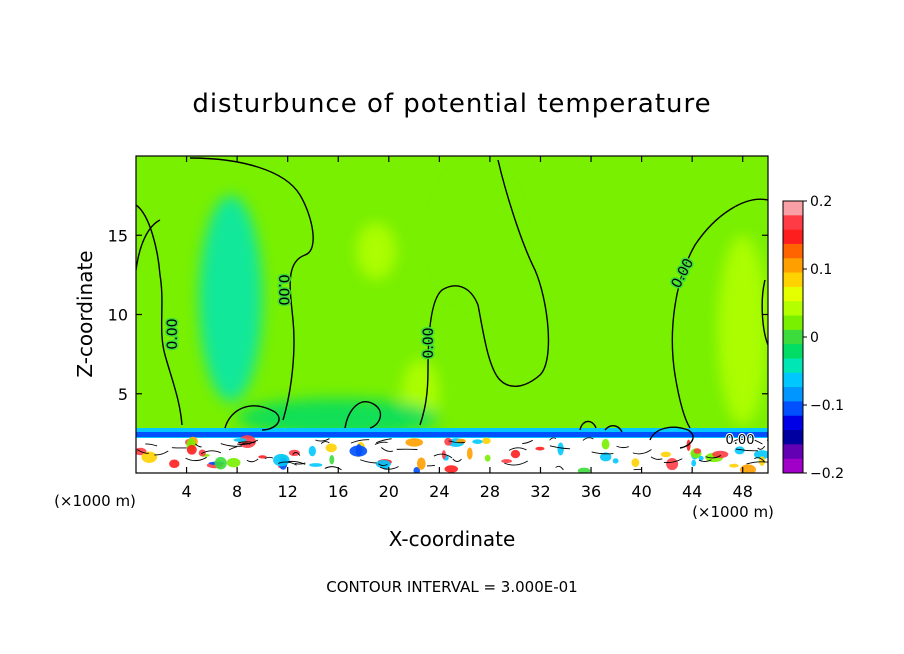  Describe the element at coordinates (743, 491) in the screenshot. I see `x-tick-label: 48` at that location.